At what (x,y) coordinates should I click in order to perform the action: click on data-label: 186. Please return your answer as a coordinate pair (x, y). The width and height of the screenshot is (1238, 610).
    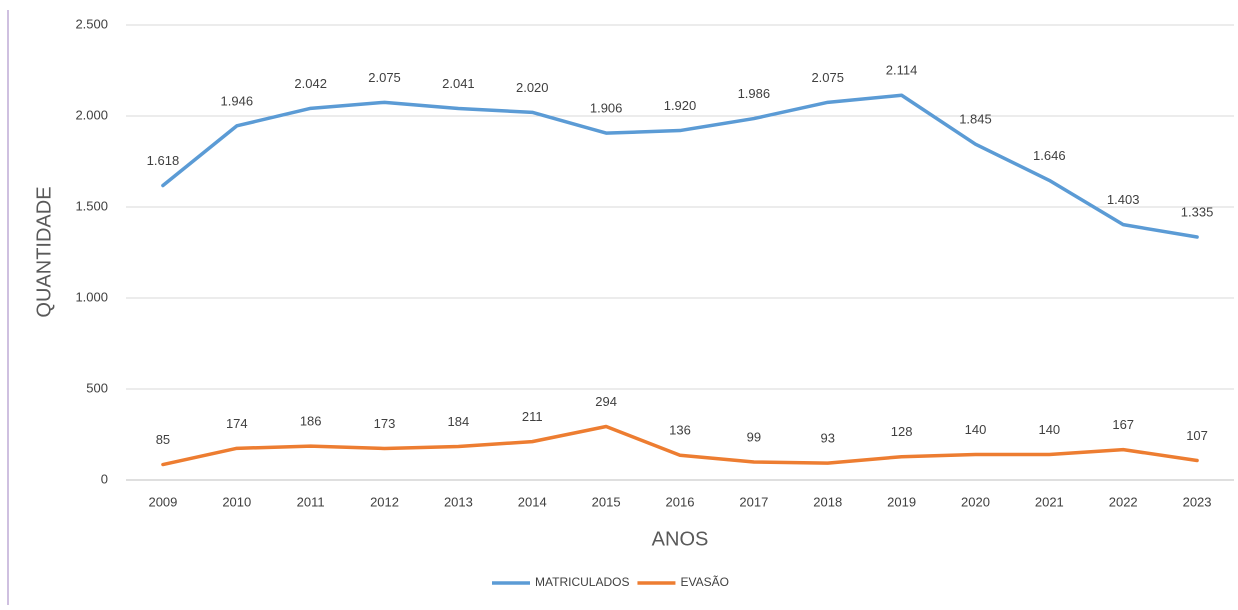
    Looking at the image, I should click on (311, 421).